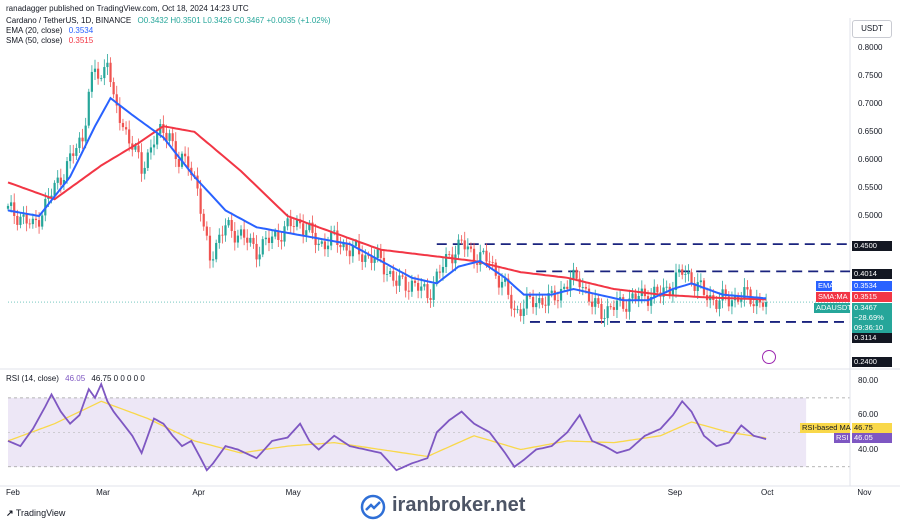 The width and height of the screenshot is (900, 530). What do you see at coordinates (870, 187) in the screenshot?
I see `price-tick-label: 0.5500` at bounding box center [870, 187].